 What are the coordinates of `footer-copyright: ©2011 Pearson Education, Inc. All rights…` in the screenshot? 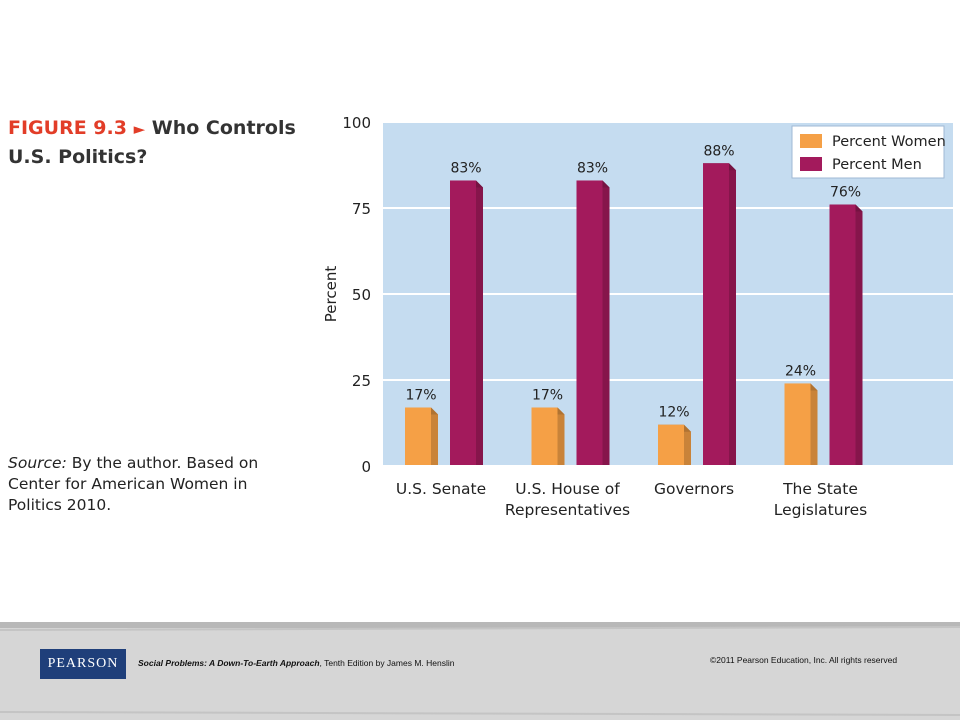 It's located at (804, 660).